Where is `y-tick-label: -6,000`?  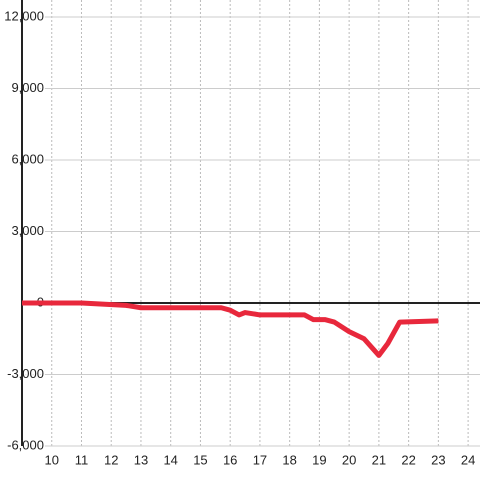
y-tick-label: -6,000 is located at coordinates (25, 444).